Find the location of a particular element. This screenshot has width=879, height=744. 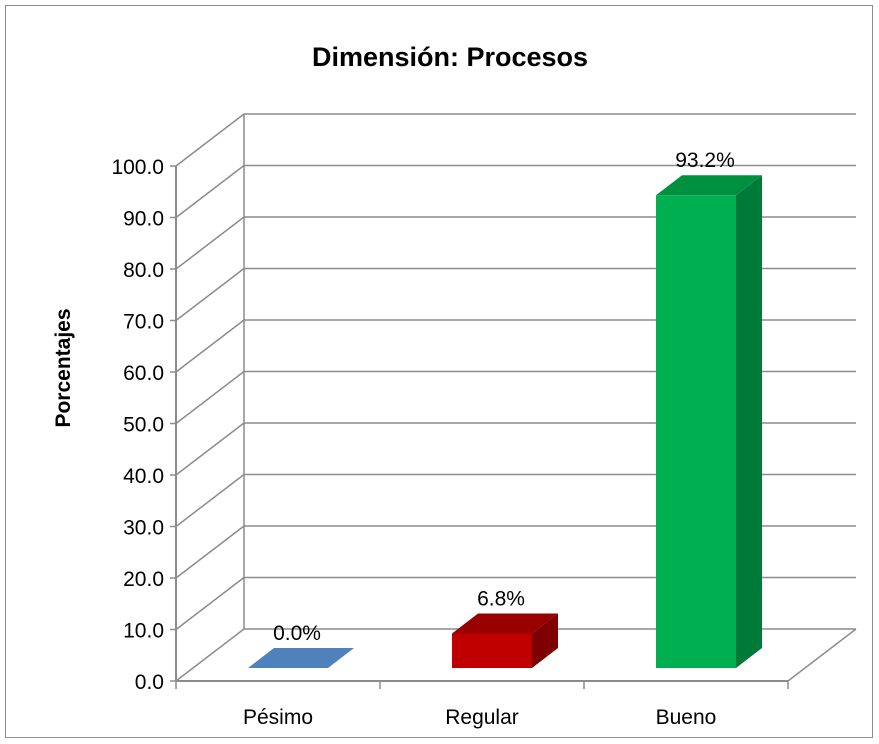

x-tick-label: Bueno is located at coordinates (686, 717).